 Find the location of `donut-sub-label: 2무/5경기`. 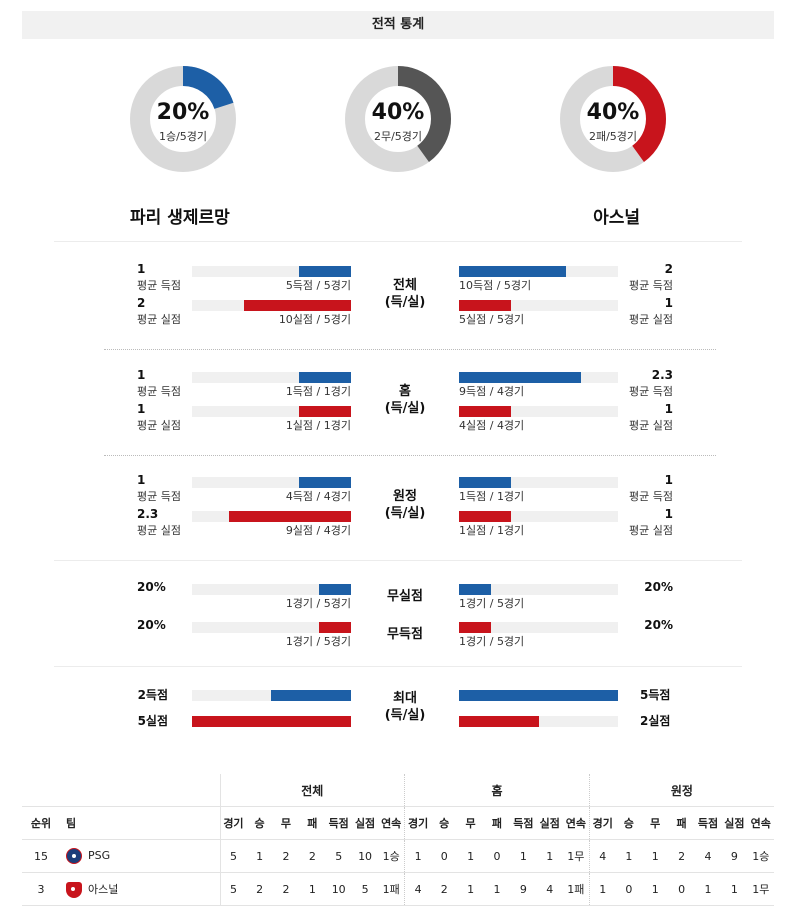

donut-sub-label: 2무/5경기 is located at coordinates (398, 136).